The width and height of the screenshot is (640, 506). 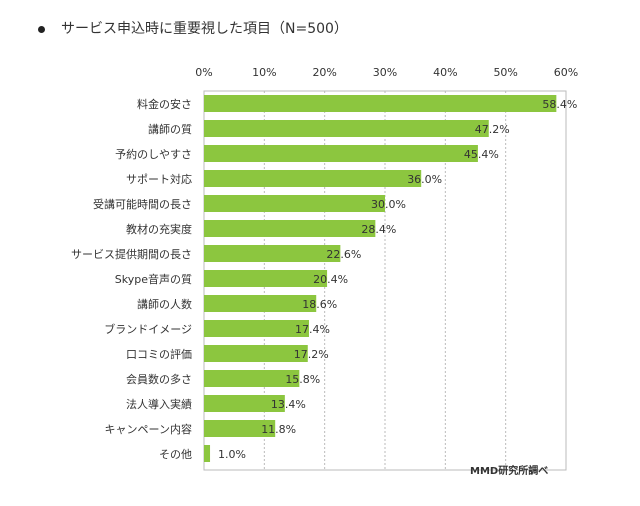 What do you see at coordinates (343, 254) in the screenshot?
I see `data-label: 22.6%` at bounding box center [343, 254].